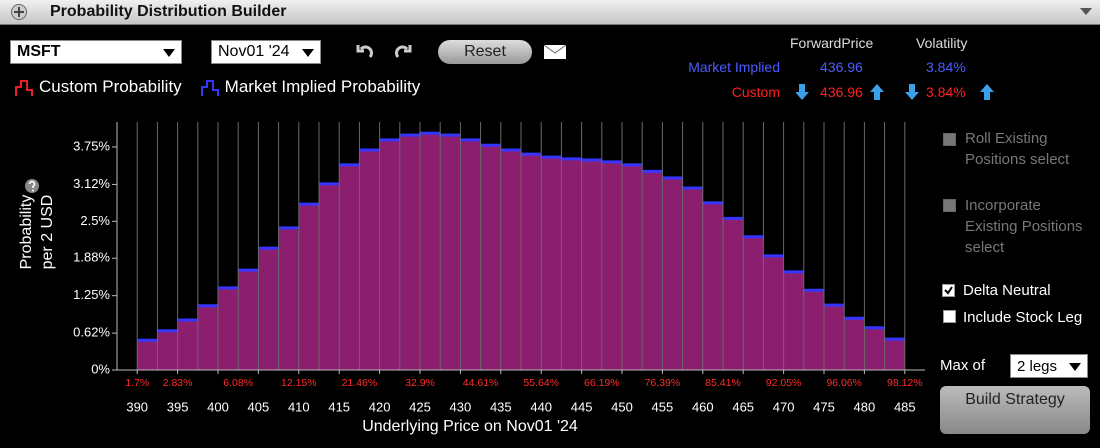  I want to click on y-tick-label: 1.88%, so click(91, 257).